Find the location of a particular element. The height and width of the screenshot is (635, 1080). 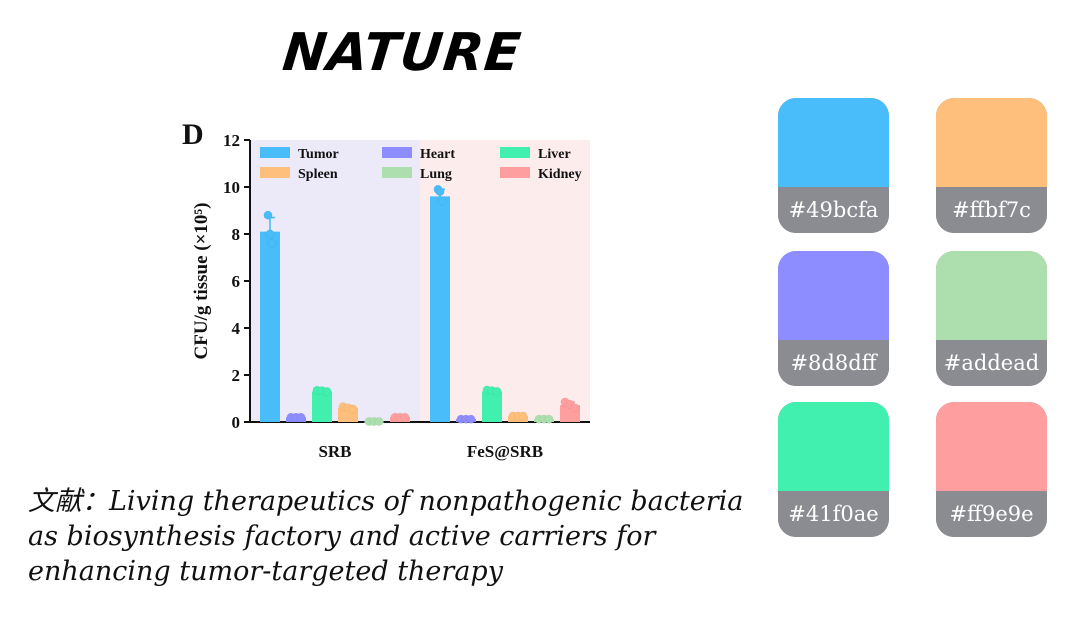

x-tick-label: SRB is located at coordinates (334, 451).